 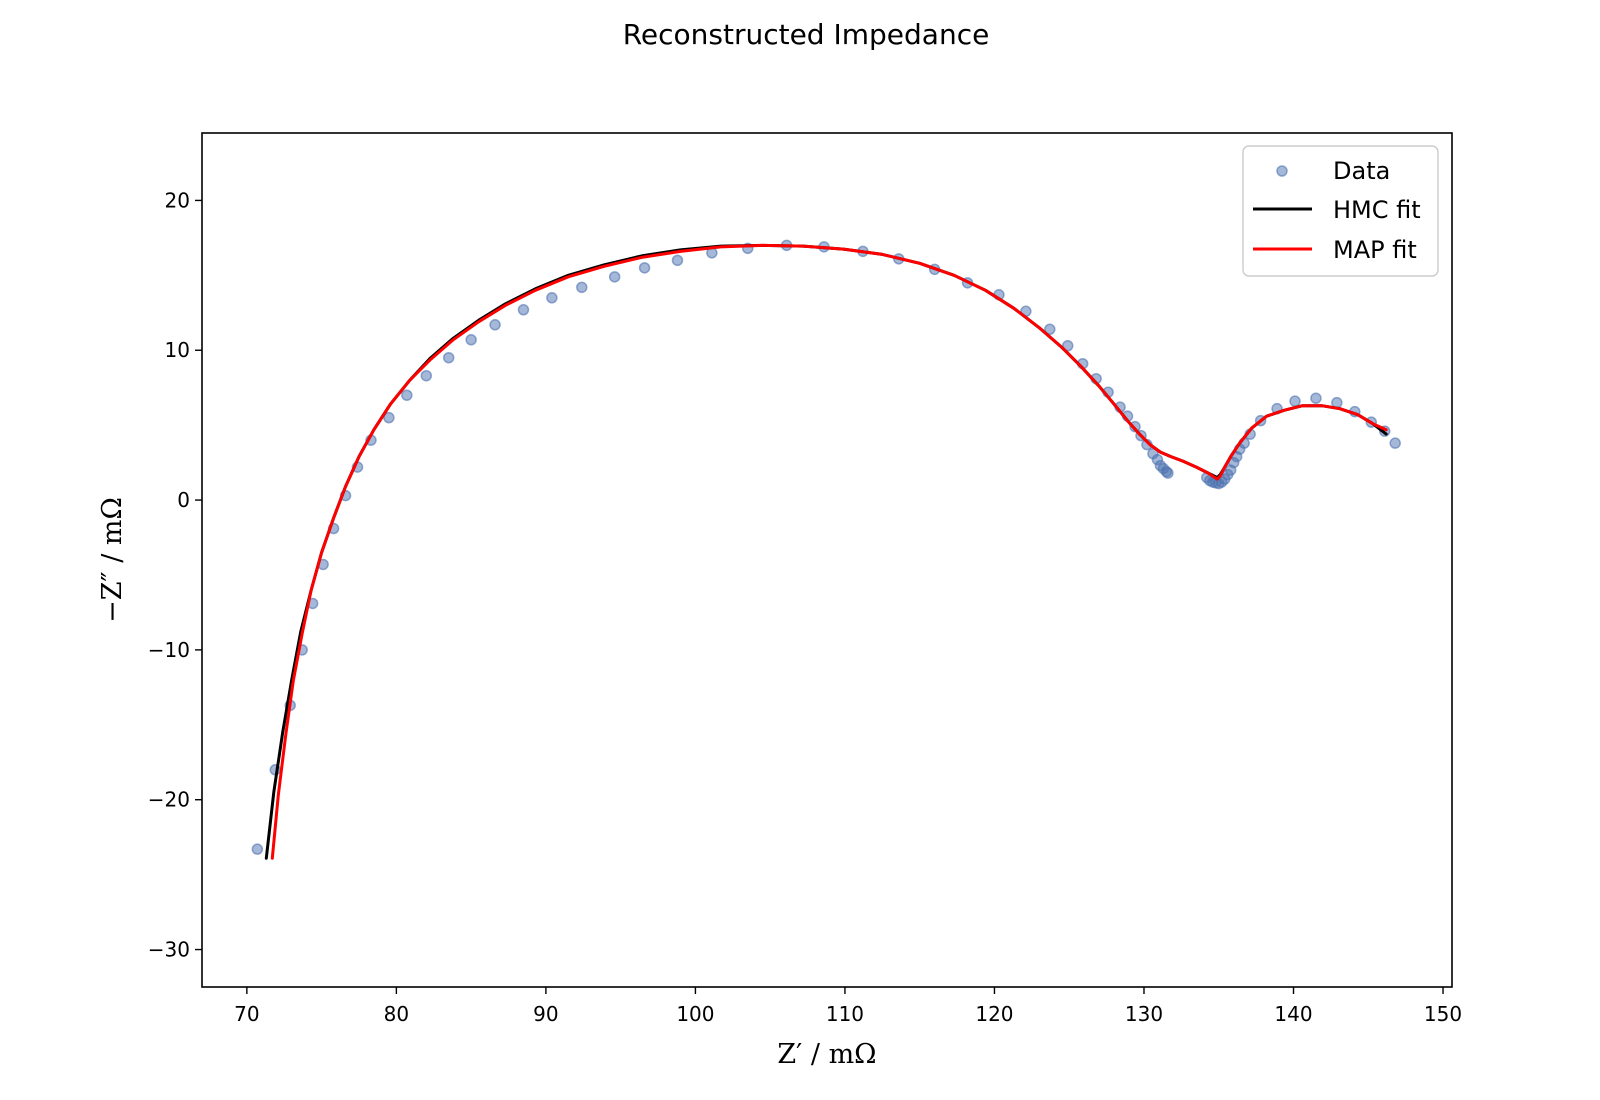 I want to click on y-tick-label: 20, so click(x=177, y=200).